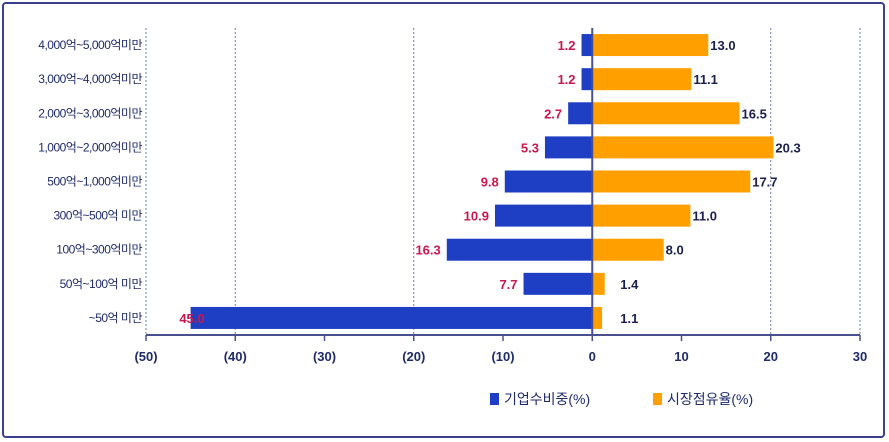  I want to click on category-label: 300억~500억 미만, so click(97, 216).